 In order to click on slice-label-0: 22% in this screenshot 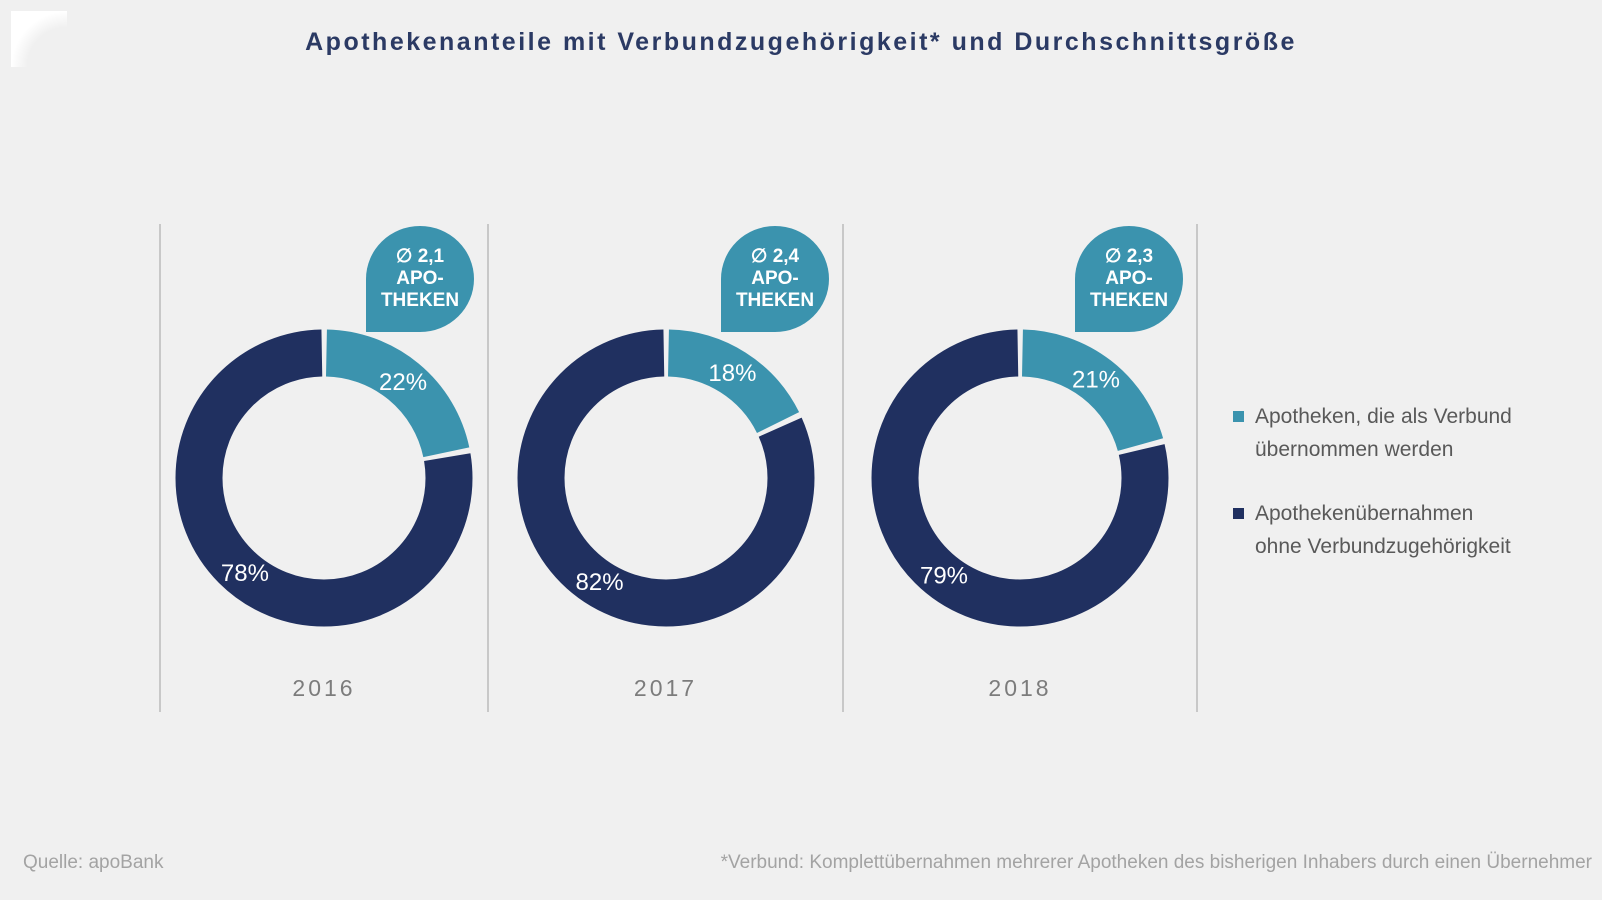, I will do `click(403, 382)`.